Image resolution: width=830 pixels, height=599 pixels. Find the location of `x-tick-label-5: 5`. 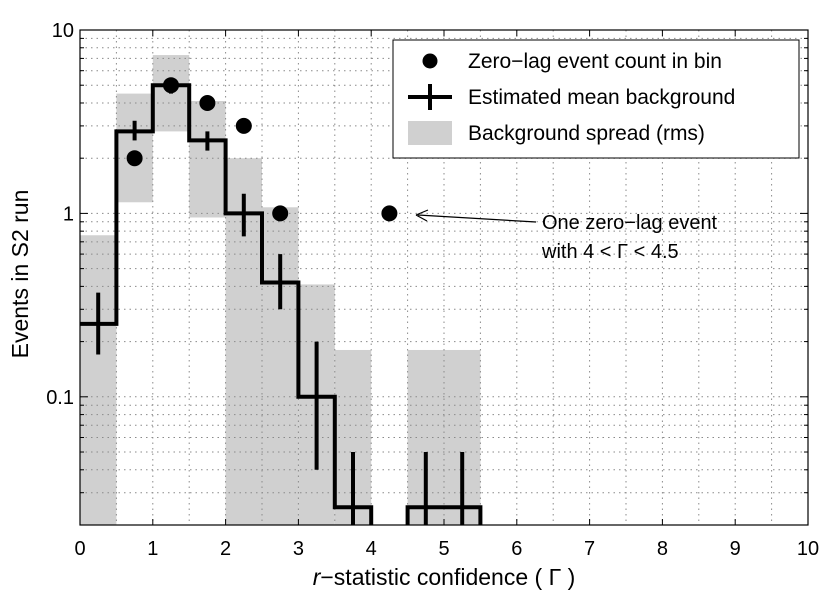

x-tick-label-5: 5 is located at coordinates (443, 549).